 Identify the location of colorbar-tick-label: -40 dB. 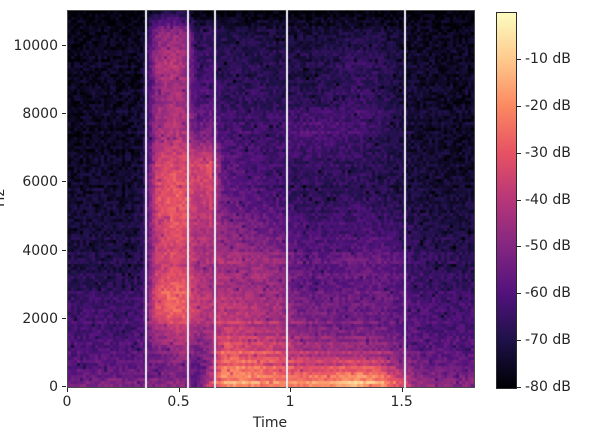
(548, 199).